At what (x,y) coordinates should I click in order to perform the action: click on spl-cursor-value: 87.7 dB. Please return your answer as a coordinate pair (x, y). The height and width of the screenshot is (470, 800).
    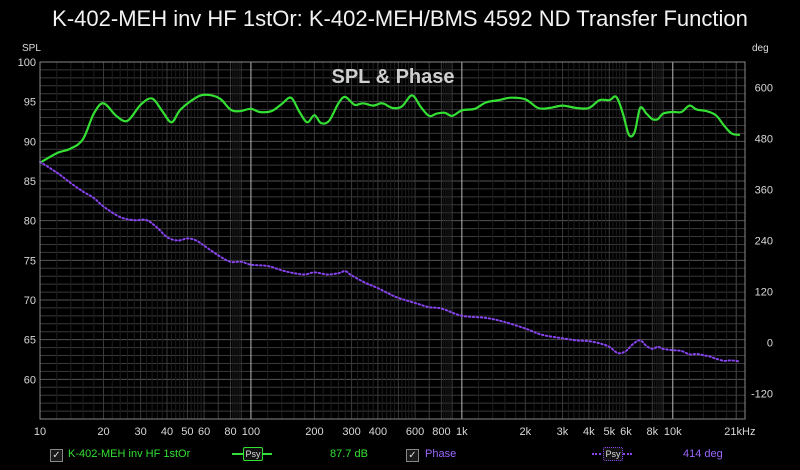
    Looking at the image, I should click on (349, 454).